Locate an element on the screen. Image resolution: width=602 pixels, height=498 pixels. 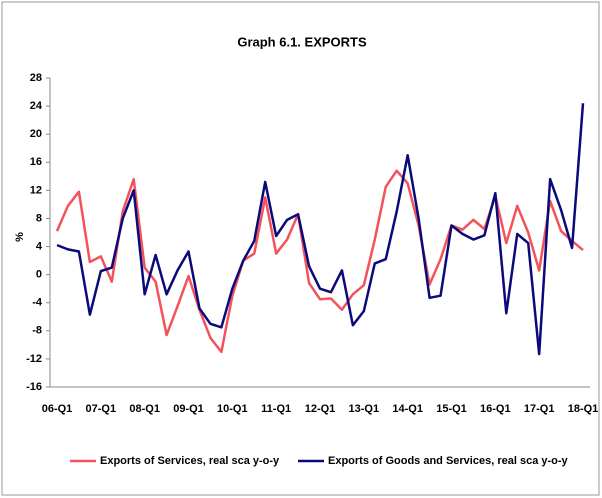
x-tick-label: 13-Q1 is located at coordinates (364, 409).